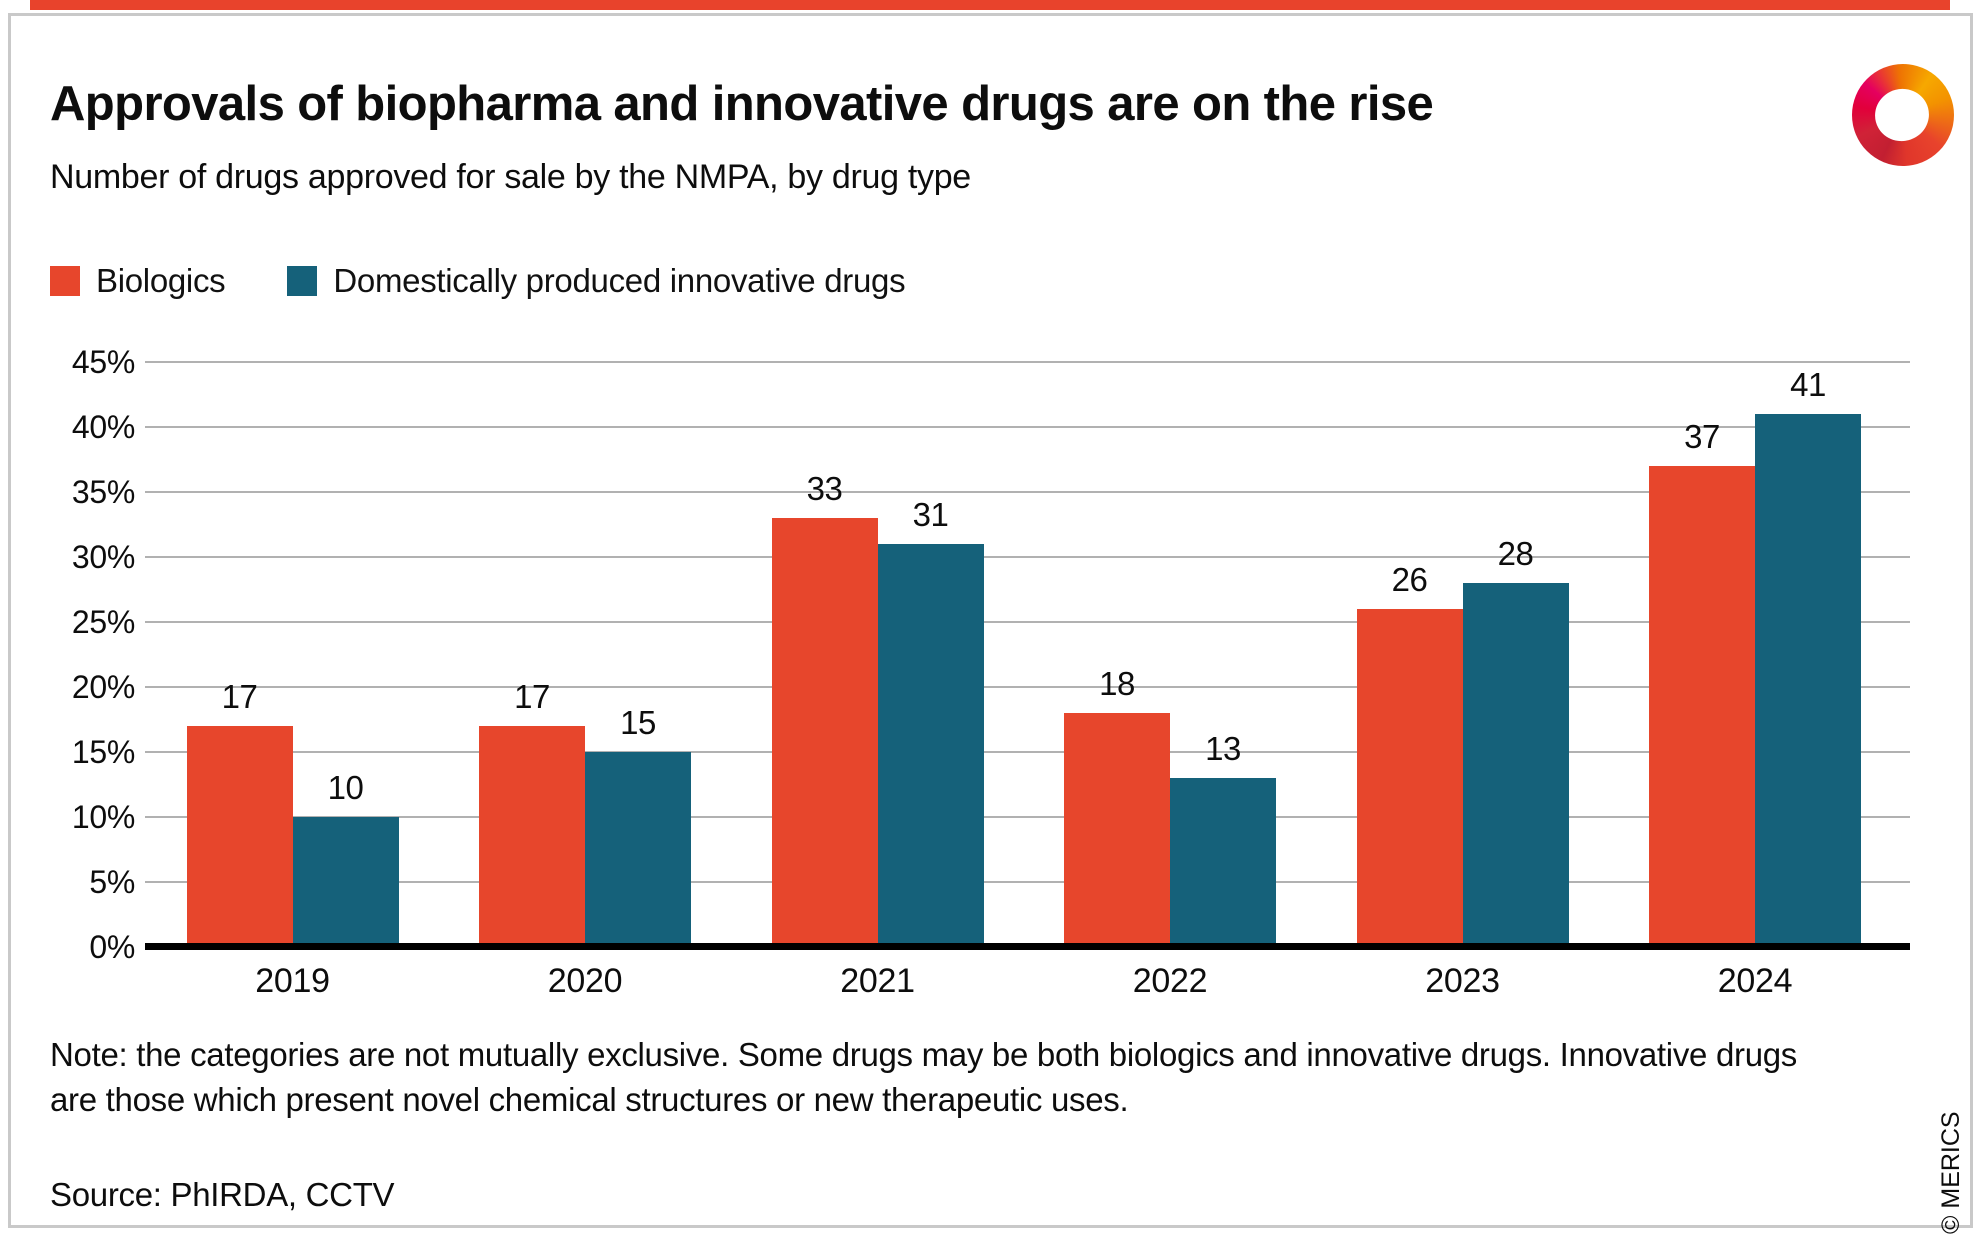 This screenshot has width=1987, height=1242. I want to click on y-axis-tick-label: 5%, so click(112, 882).